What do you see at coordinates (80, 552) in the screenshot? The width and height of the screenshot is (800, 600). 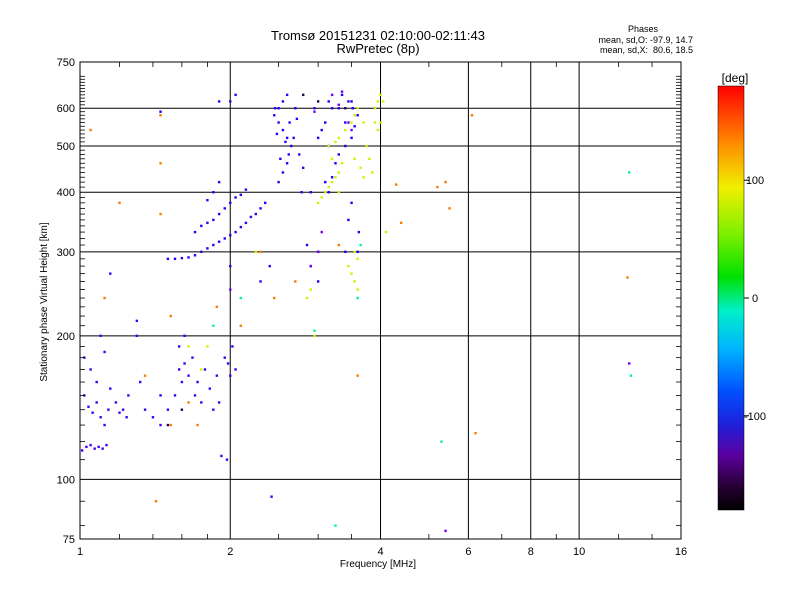 I see `x-tick-label: 1` at bounding box center [80, 552].